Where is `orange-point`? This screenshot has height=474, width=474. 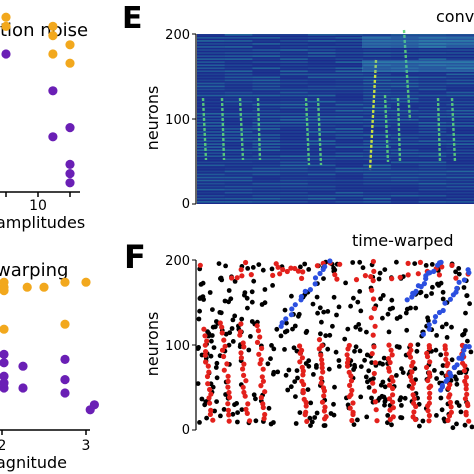 orange-point is located at coordinates (4, 282).